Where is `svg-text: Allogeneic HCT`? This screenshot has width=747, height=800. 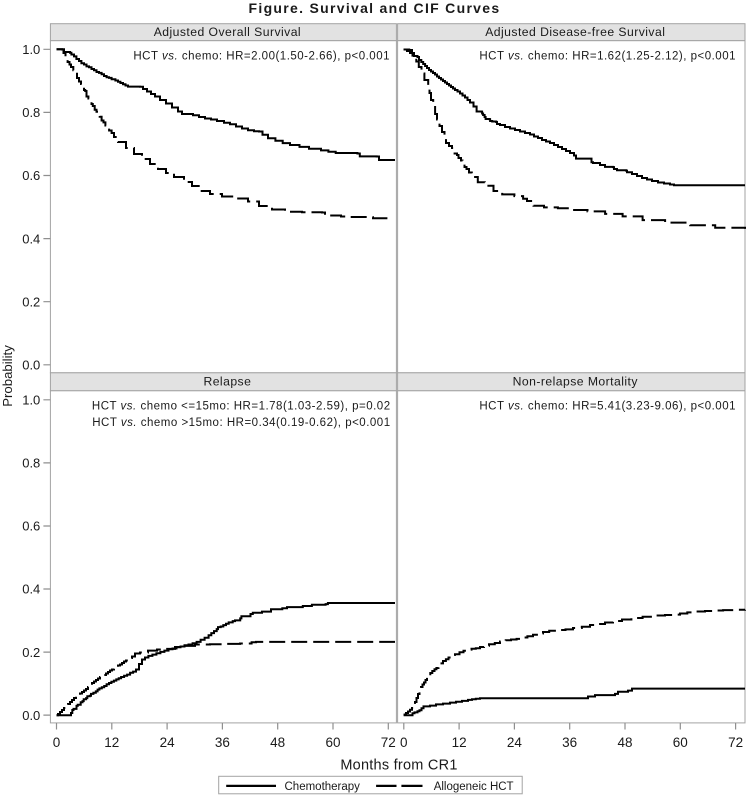 svg-text: Allogeneic HCT is located at coordinates (474, 787).